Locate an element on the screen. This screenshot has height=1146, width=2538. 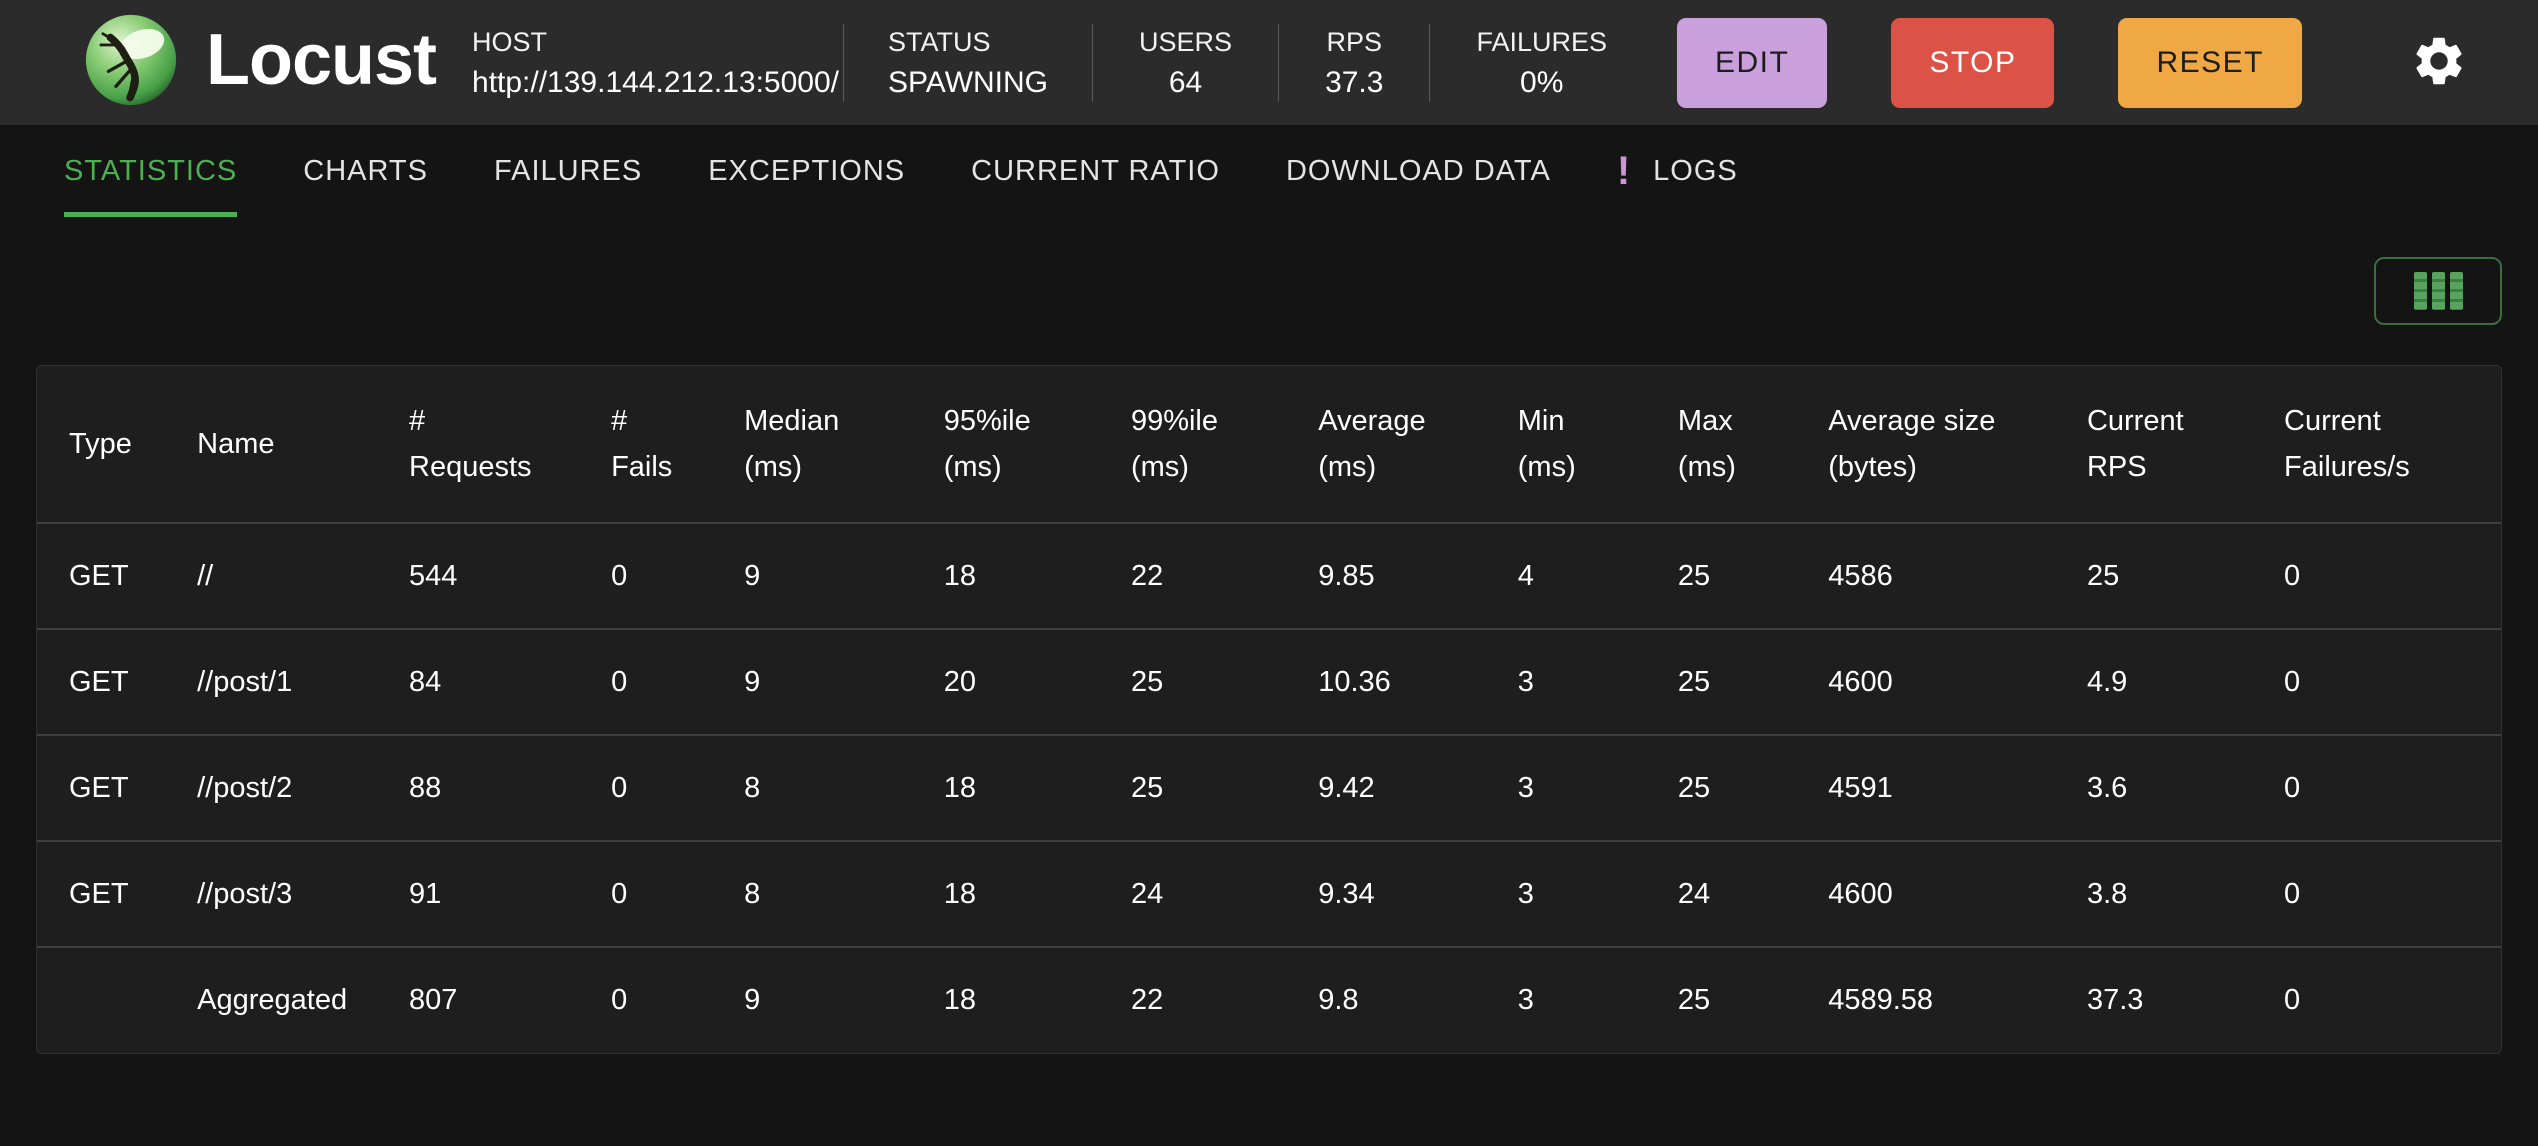
brand-home-link: Locust is located at coordinates (260, 62).